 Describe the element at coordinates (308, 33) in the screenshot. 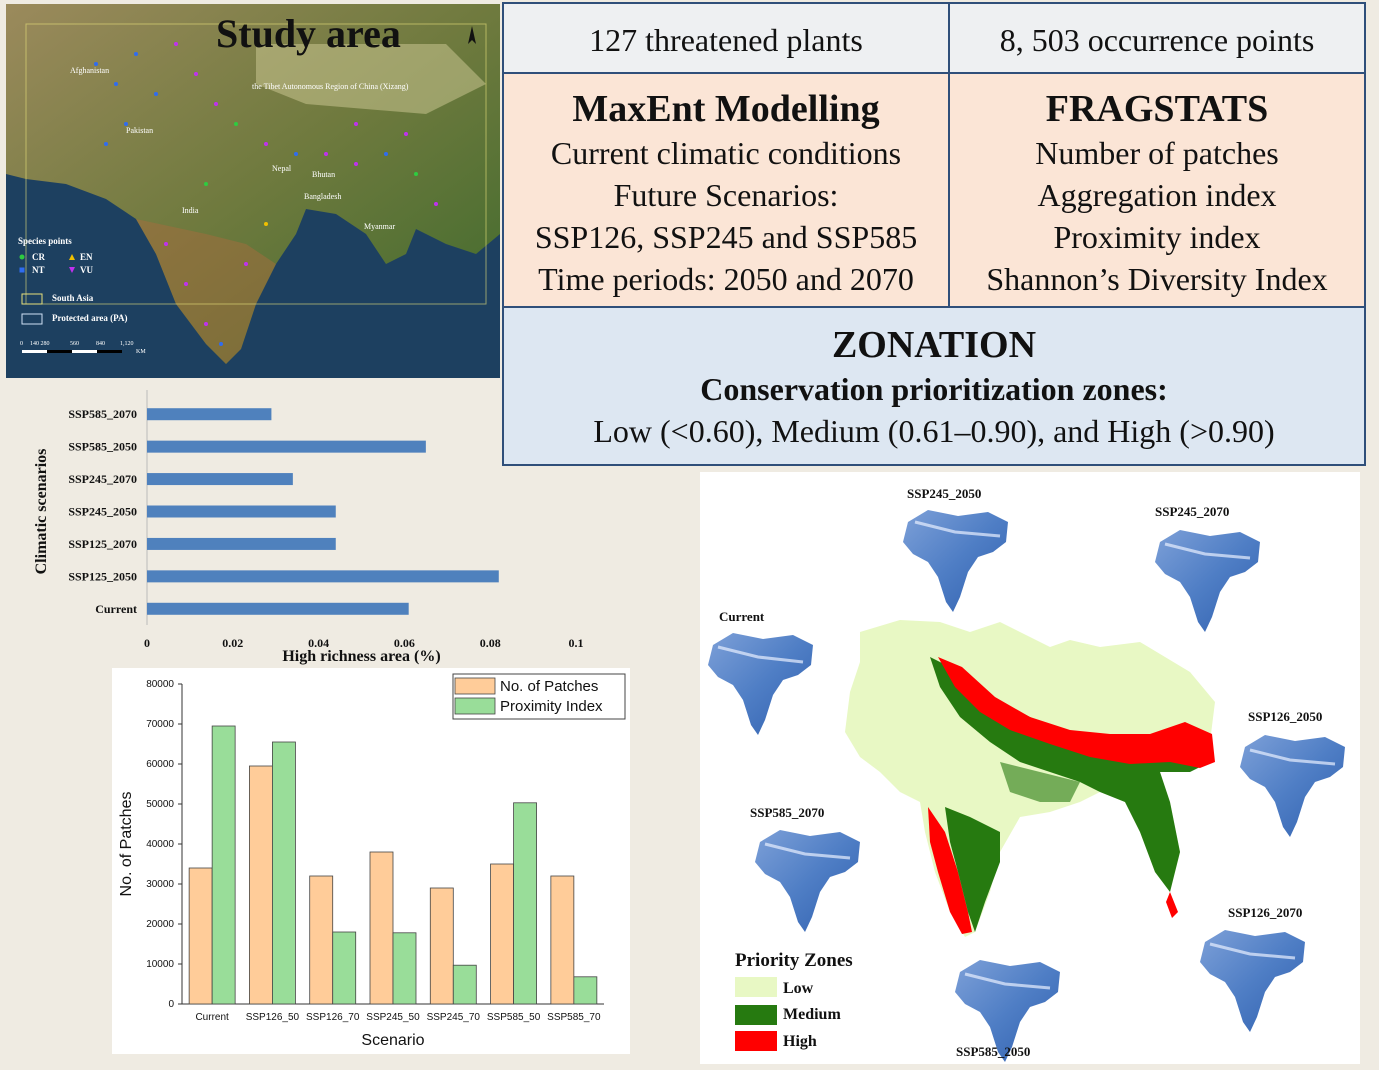

I see `study-area-title: Study area` at that location.